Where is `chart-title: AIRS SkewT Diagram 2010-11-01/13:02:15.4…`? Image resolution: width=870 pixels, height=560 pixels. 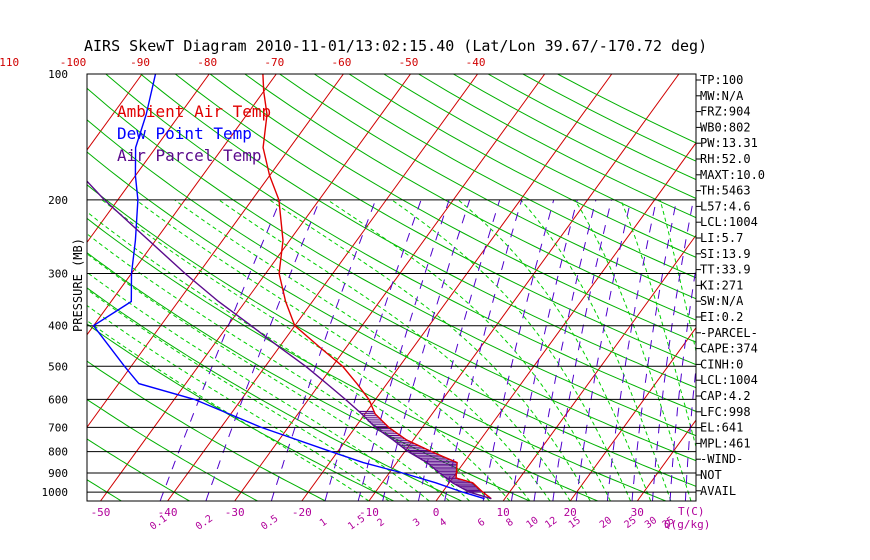
chart-title: AIRS SkewT Diagram 2010-11-01/13:02:15.4… is located at coordinates (395, 46).